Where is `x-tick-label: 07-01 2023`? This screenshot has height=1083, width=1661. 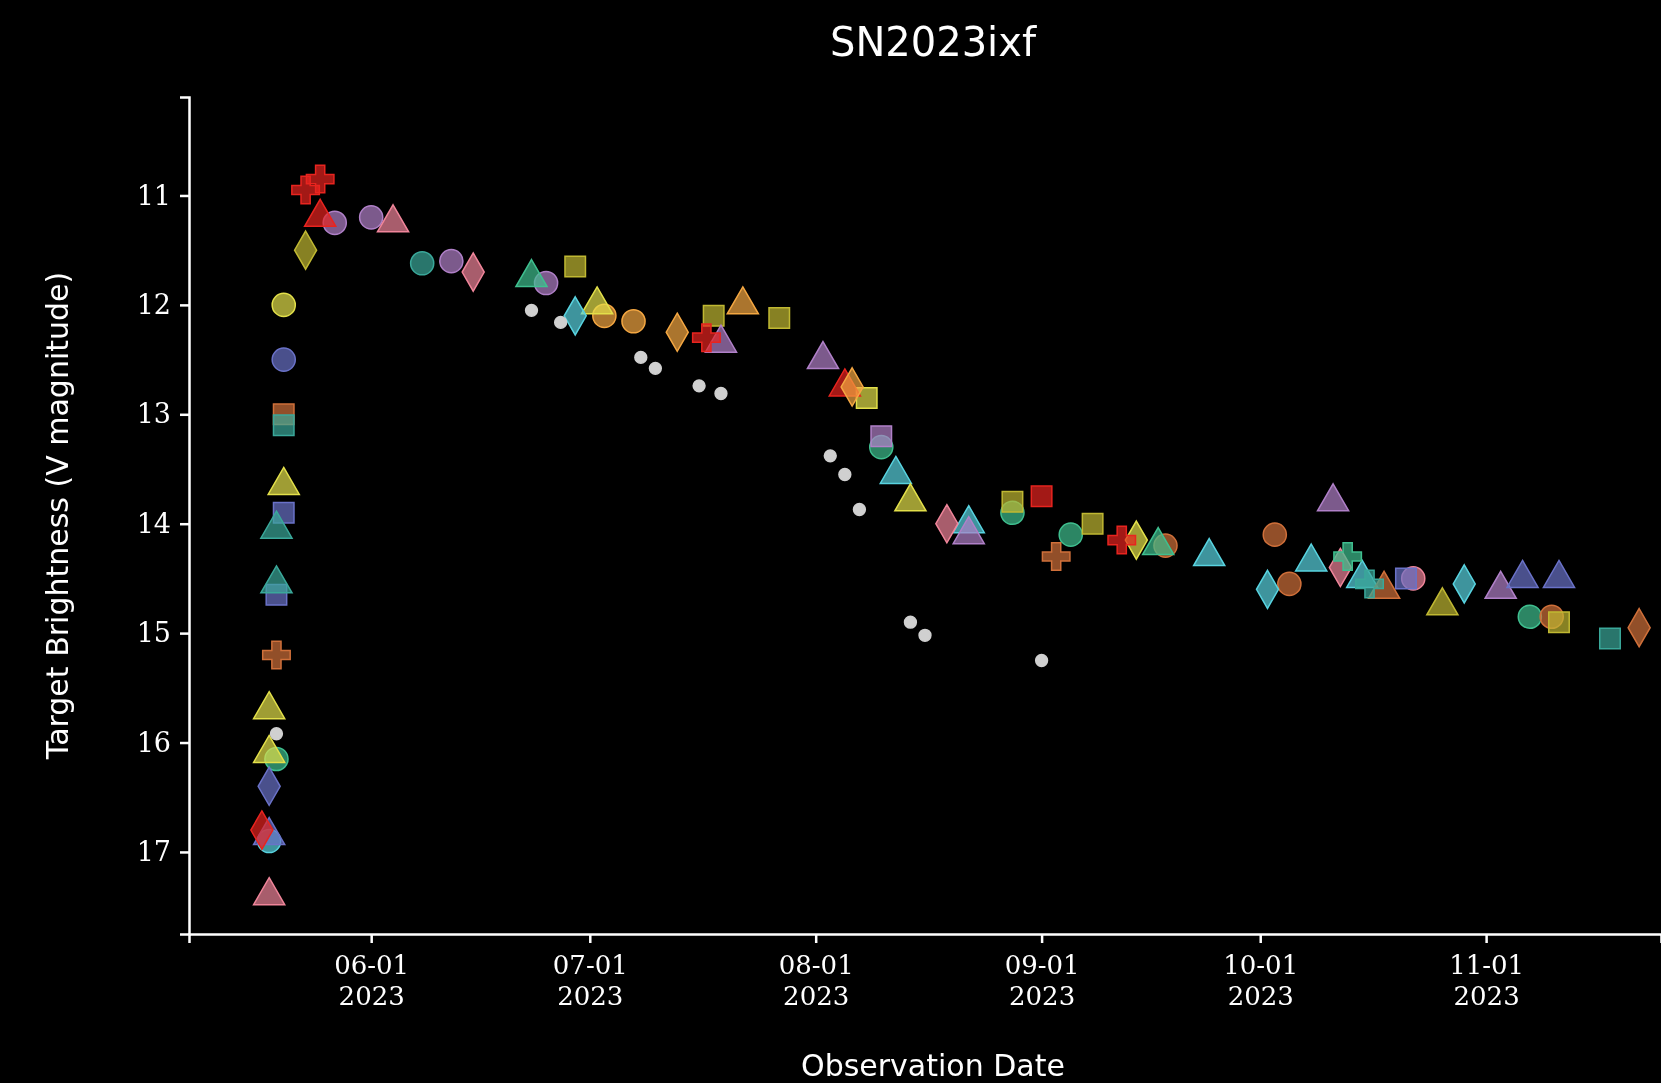 x-tick-label: 07-01 2023 is located at coordinates (590, 980).